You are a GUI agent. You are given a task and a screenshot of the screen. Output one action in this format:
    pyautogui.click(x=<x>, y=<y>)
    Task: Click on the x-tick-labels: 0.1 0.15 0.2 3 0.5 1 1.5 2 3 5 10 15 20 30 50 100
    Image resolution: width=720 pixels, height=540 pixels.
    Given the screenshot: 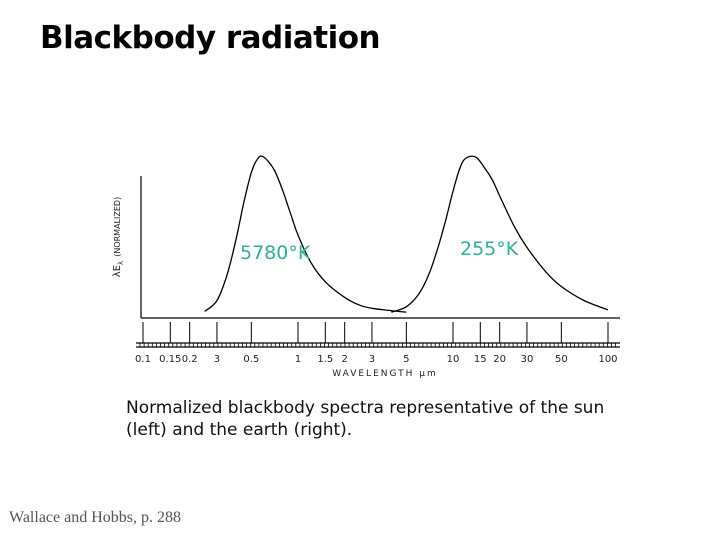 What is the action you would take?
    pyautogui.click(x=376, y=359)
    